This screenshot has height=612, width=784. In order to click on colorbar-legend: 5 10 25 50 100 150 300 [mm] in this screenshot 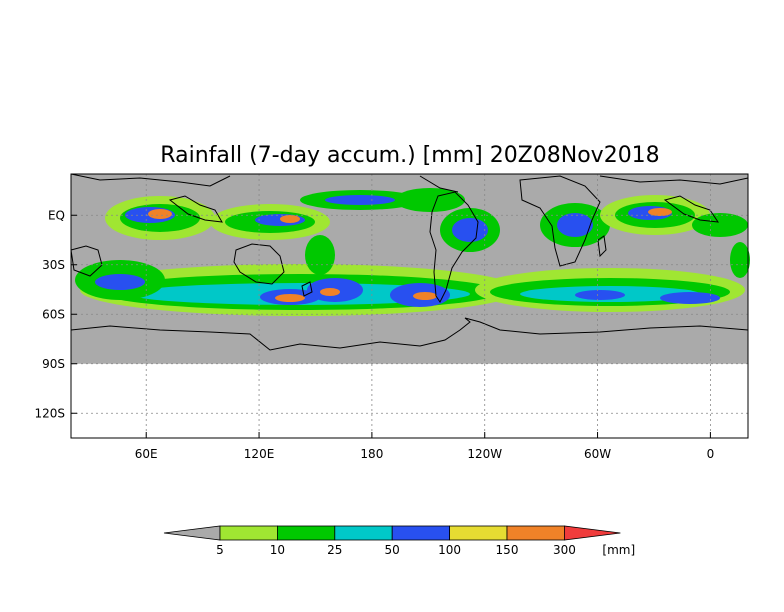, I will do `click(399, 541)`.